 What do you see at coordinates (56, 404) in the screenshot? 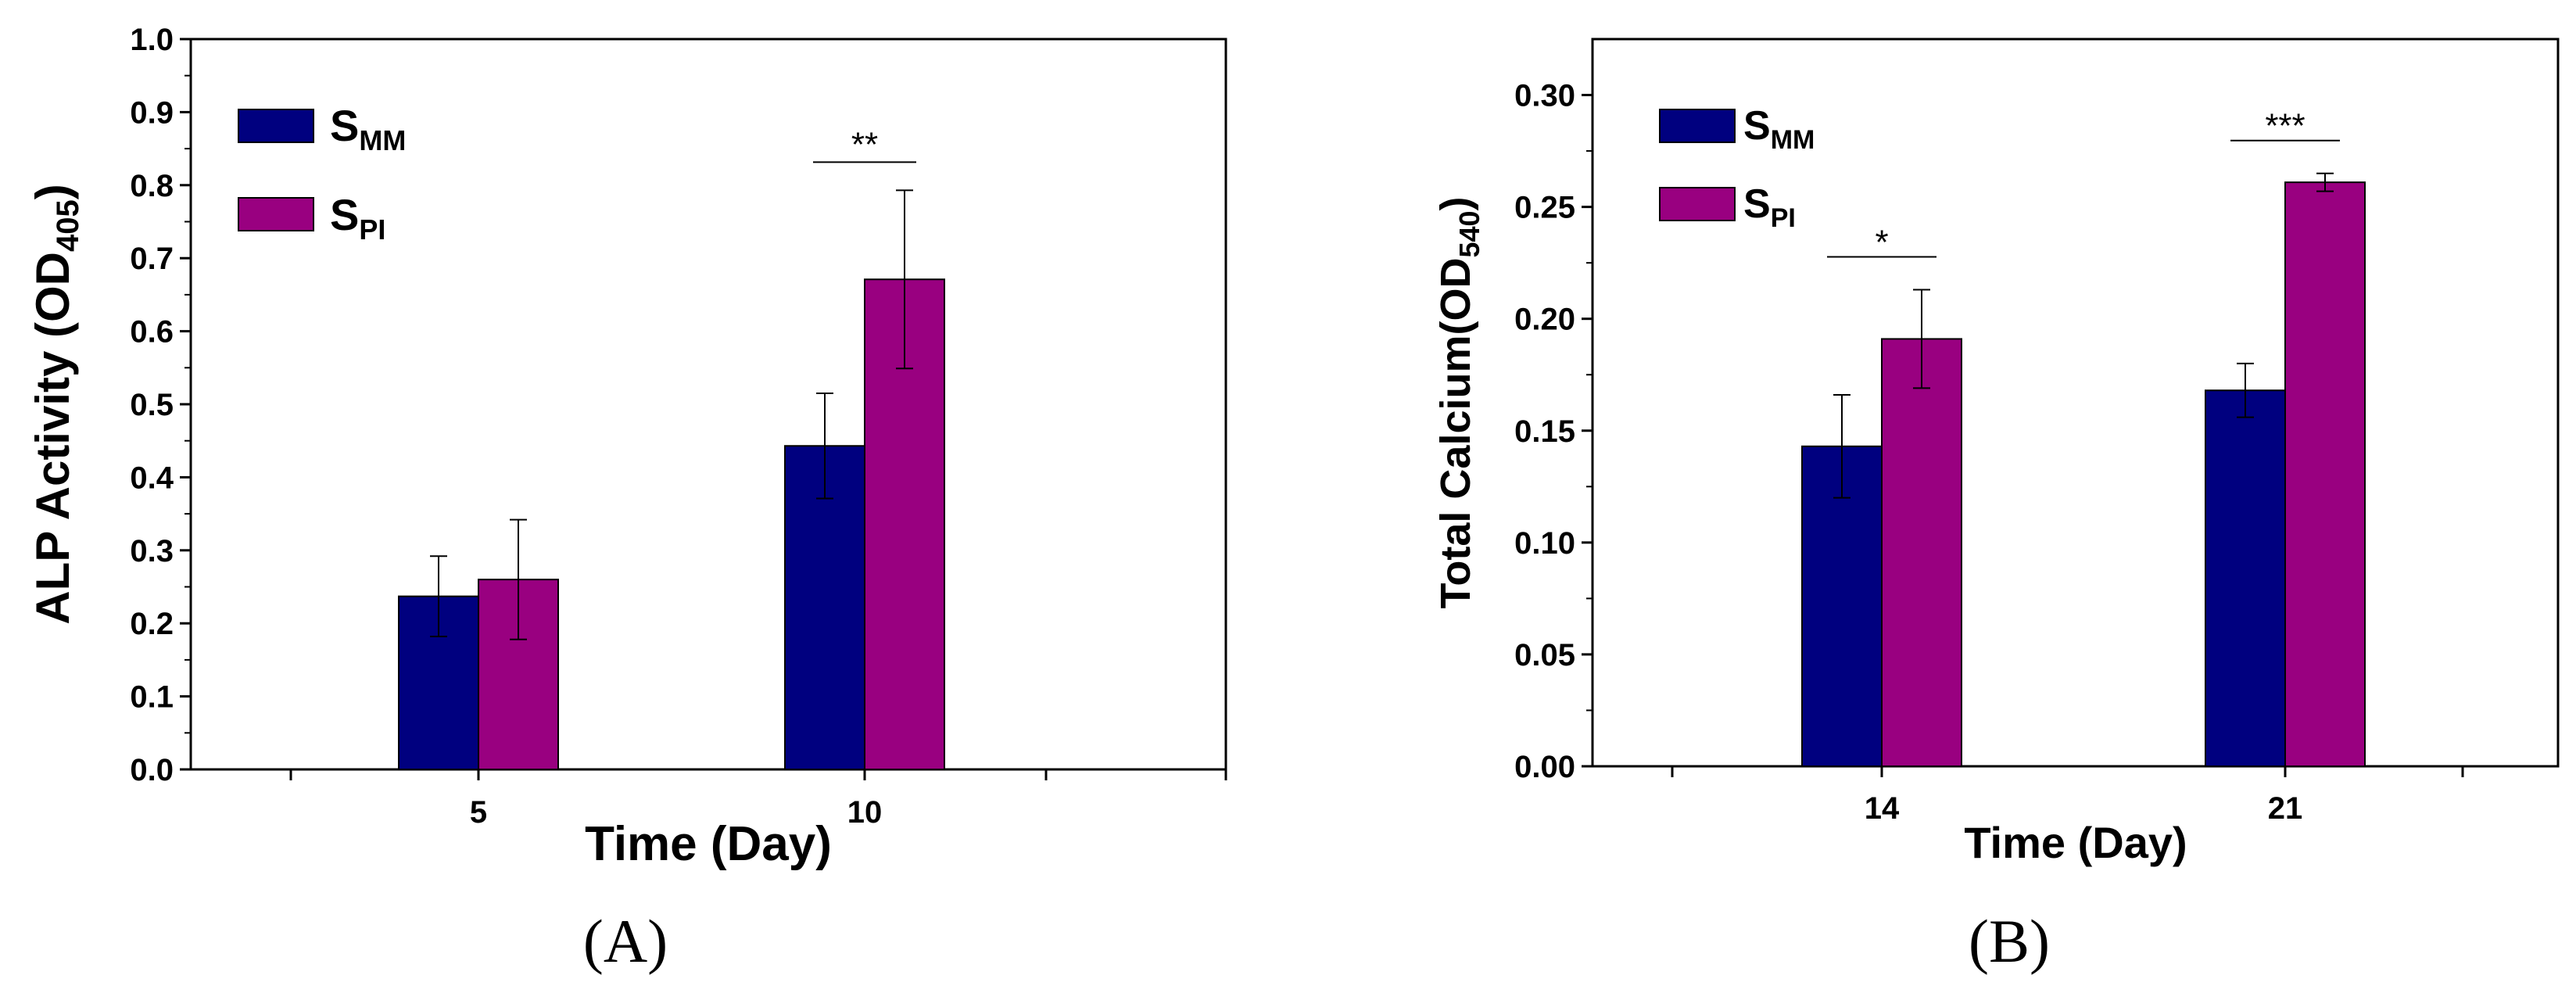
I see `y-axis-title-a: ALP Activity (OD405)` at bounding box center [56, 404].